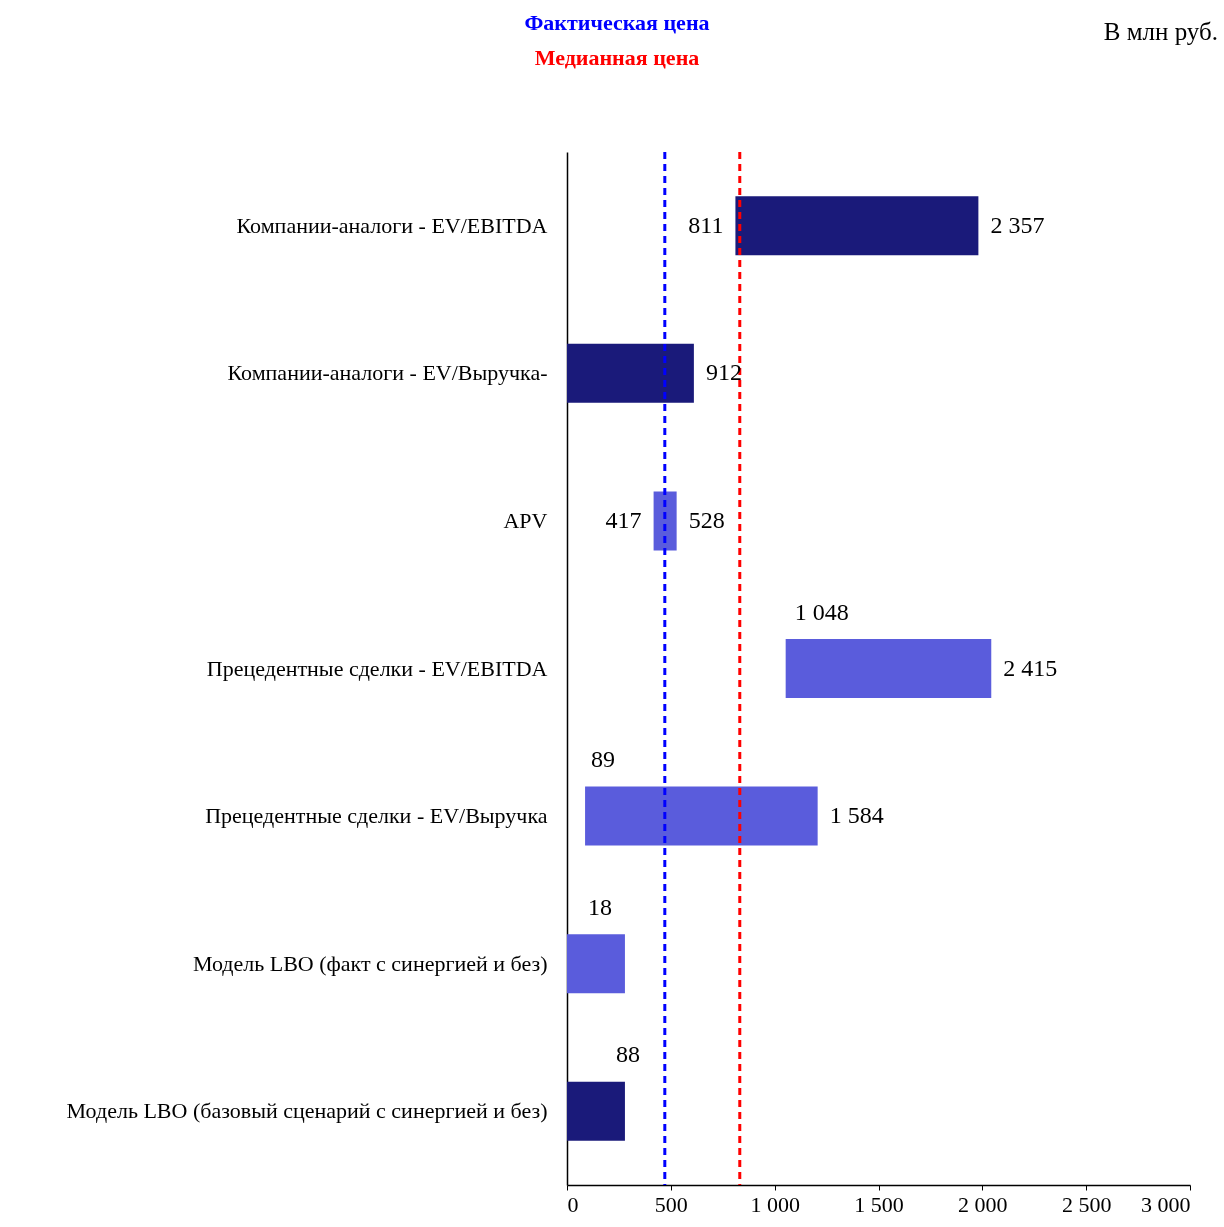 The height and width of the screenshot is (1227, 1224). What do you see at coordinates (377, 668) in the screenshot?
I see `y-tick-label: Прецедентные сделки - EV/EBITDA` at bounding box center [377, 668].